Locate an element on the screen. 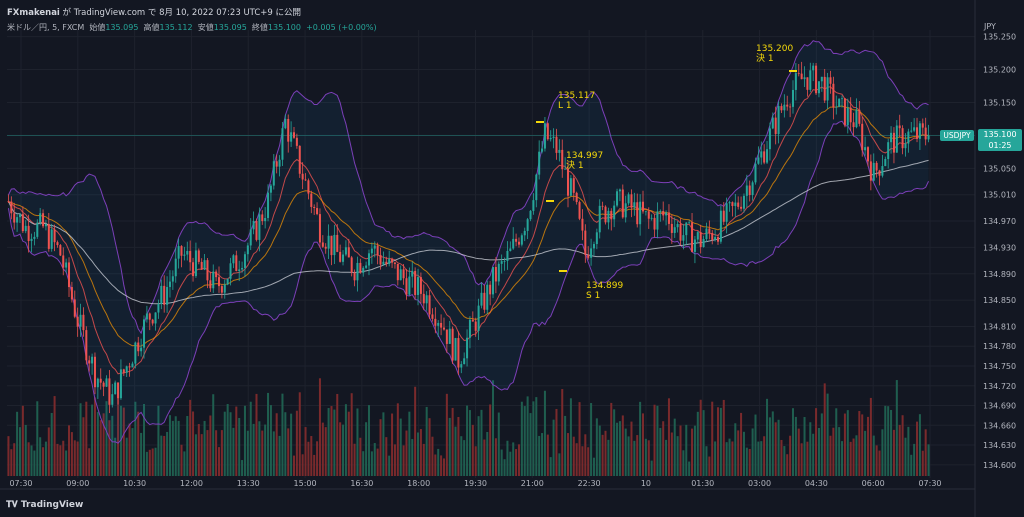 The width and height of the screenshot is (1024, 517). tradingview-logo: 𝐓𝐕 TradingView is located at coordinates (44, 505).